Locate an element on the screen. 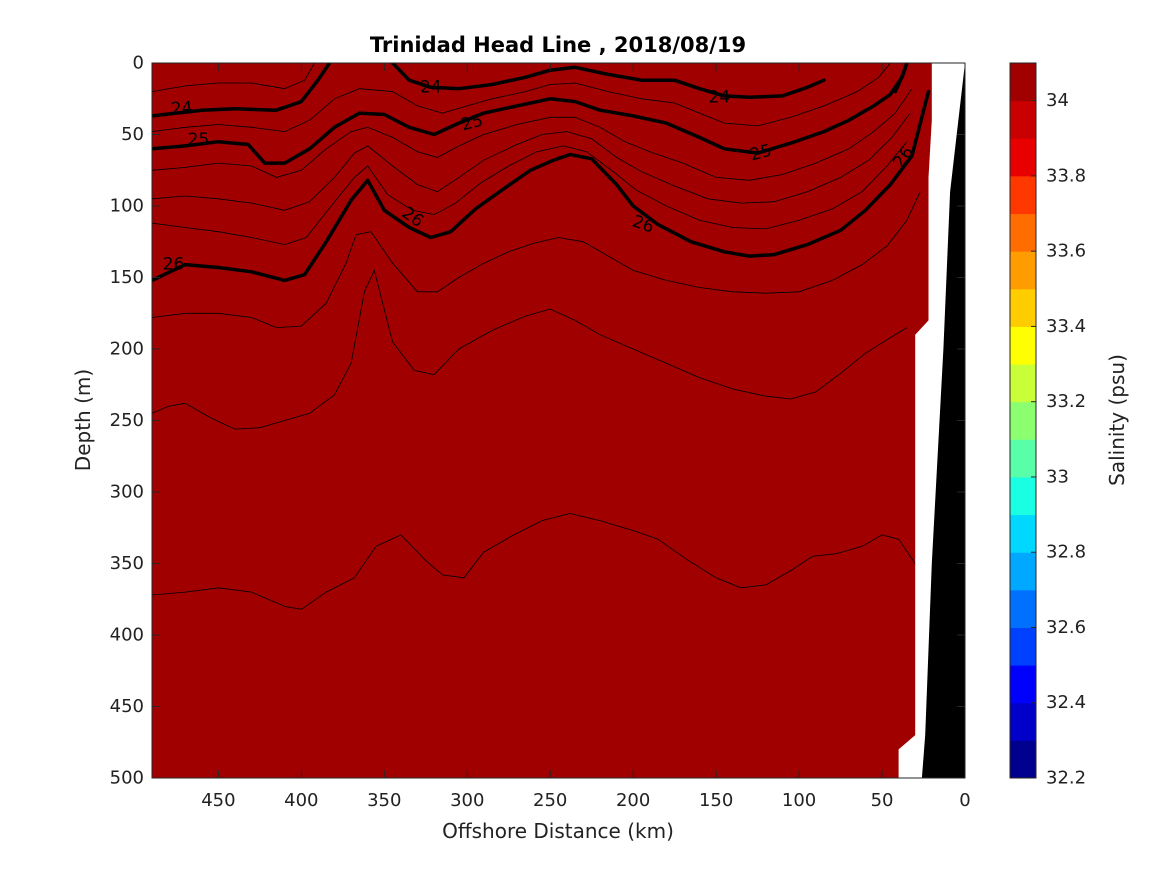 The height and width of the screenshot is (875, 1167). colorbar-tick-label: 32.2 is located at coordinates (1066, 778).